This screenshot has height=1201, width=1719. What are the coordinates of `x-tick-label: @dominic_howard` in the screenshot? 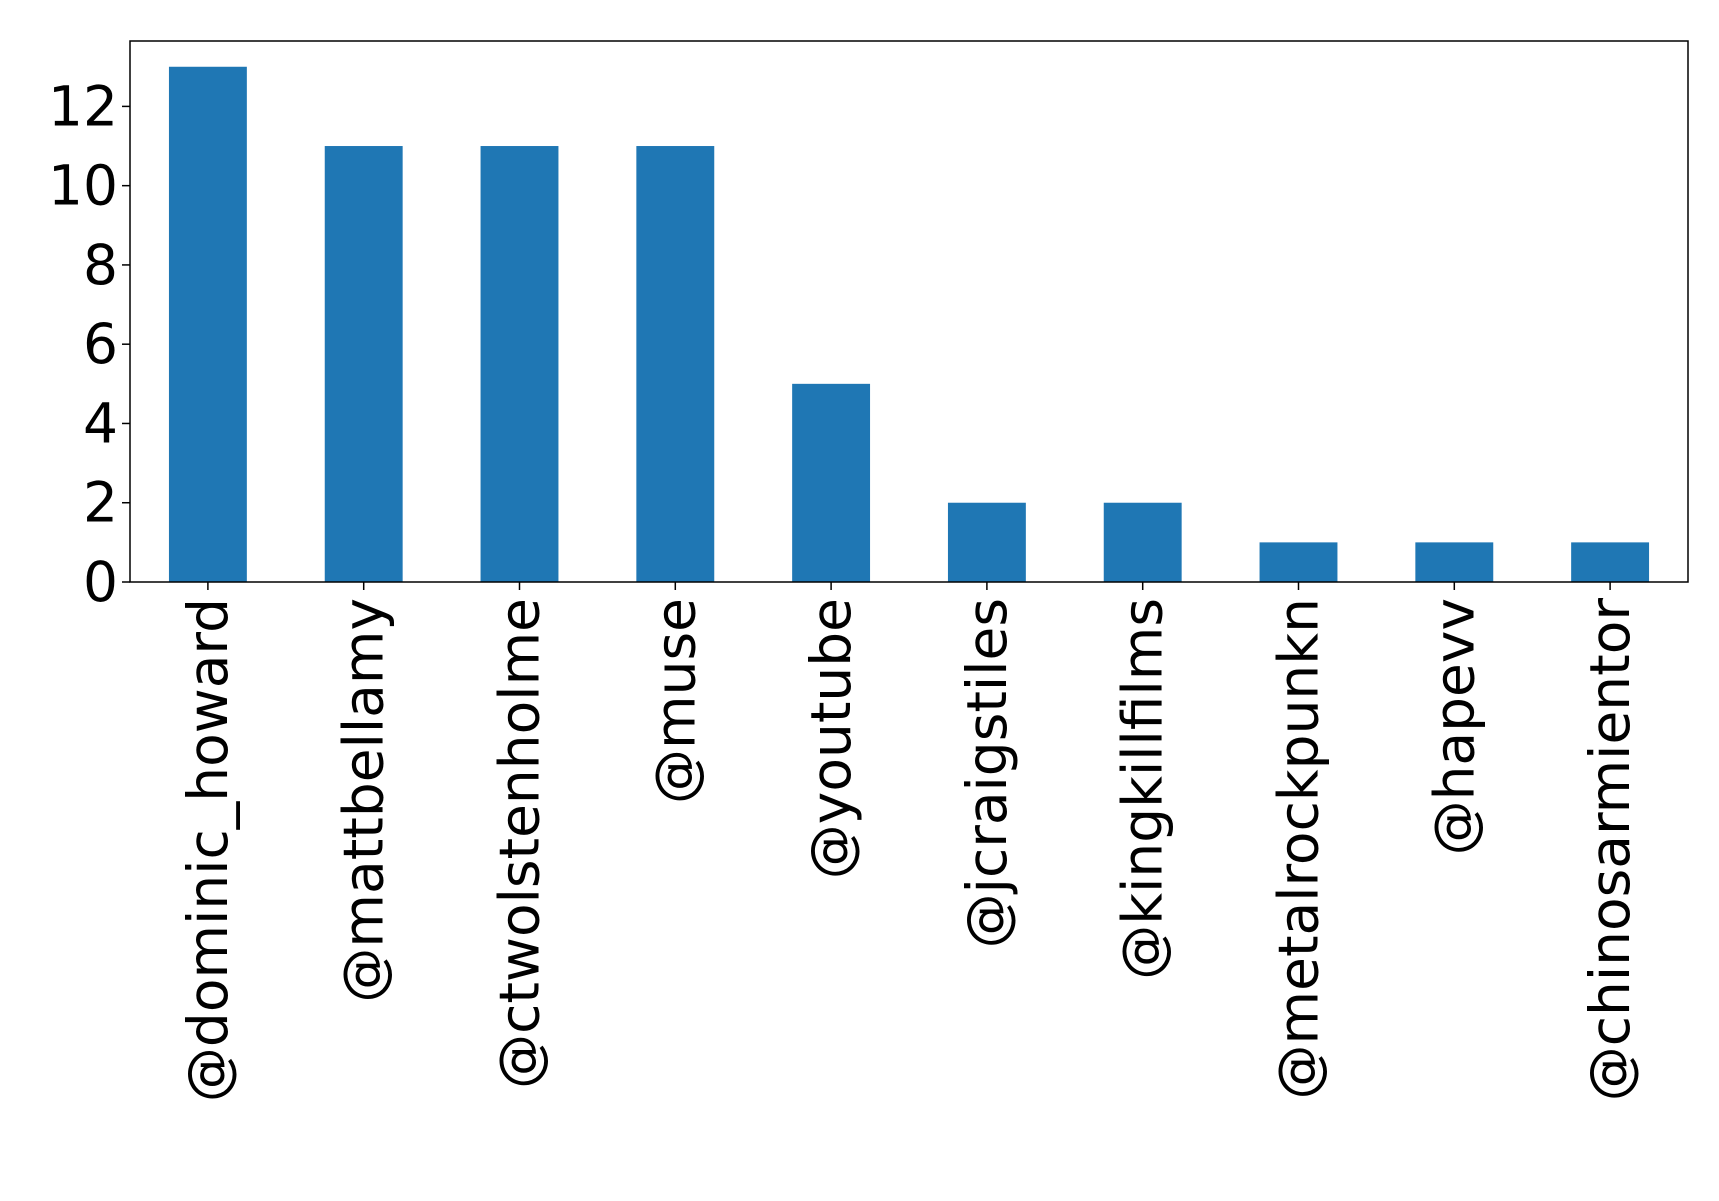 It's located at (208, 850).